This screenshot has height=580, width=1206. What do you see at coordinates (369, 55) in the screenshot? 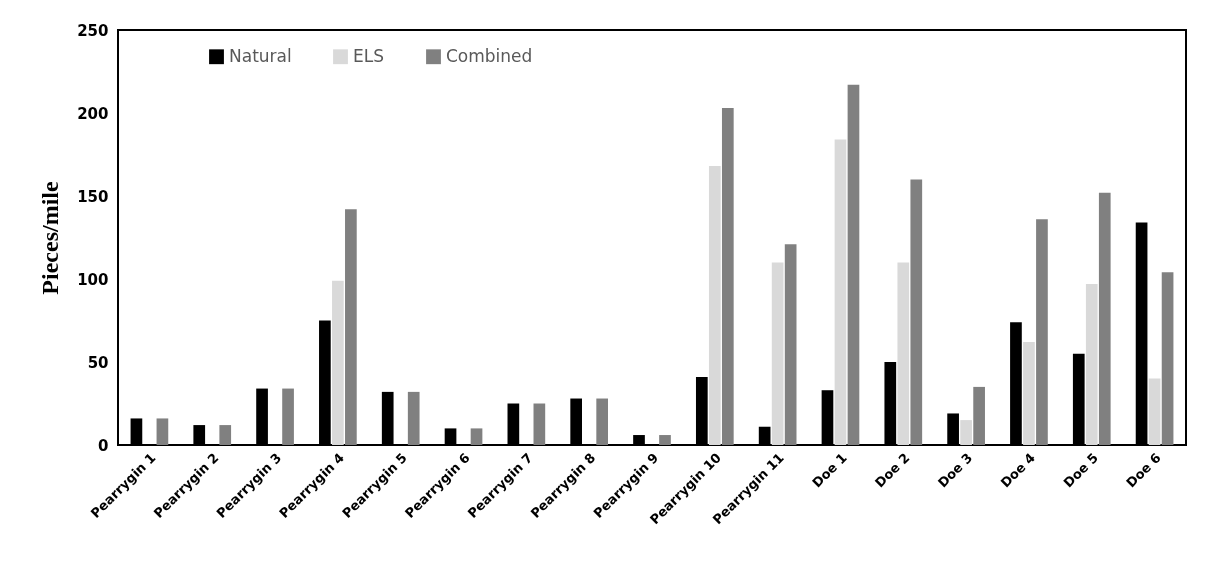
I see `legend-label: ELS` at bounding box center [369, 55].